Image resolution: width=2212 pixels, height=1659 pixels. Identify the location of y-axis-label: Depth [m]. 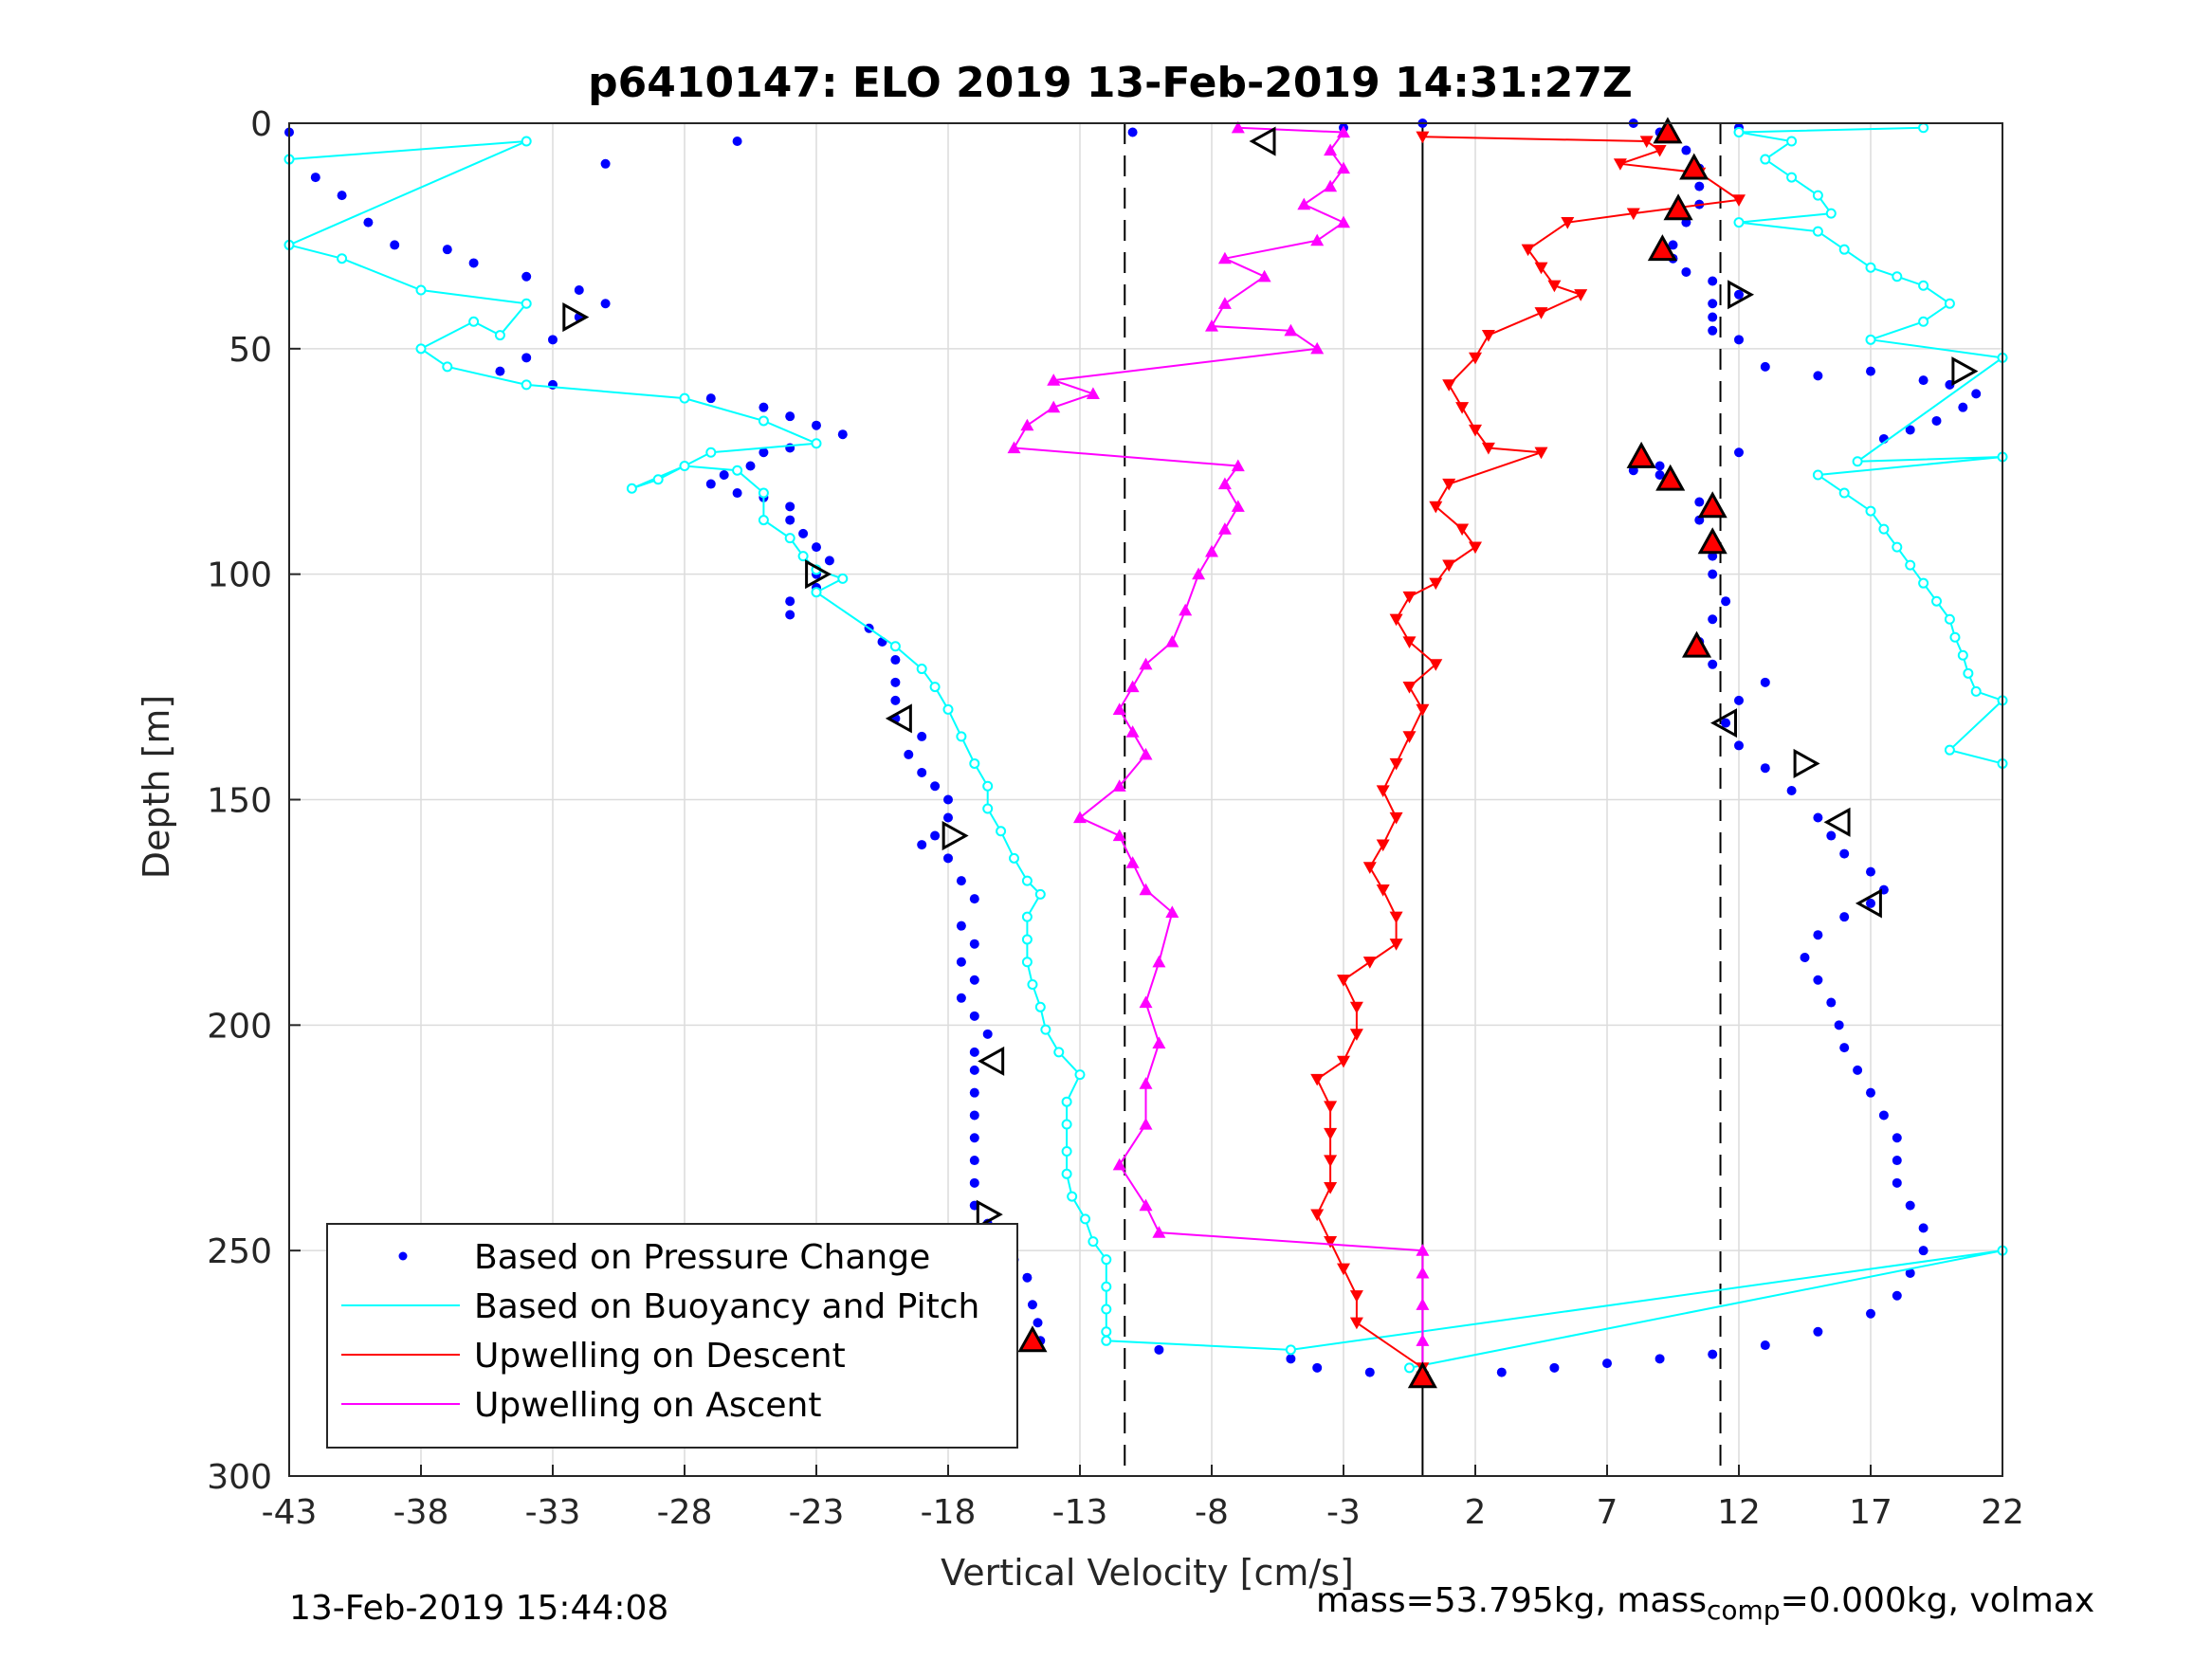
(156, 787).